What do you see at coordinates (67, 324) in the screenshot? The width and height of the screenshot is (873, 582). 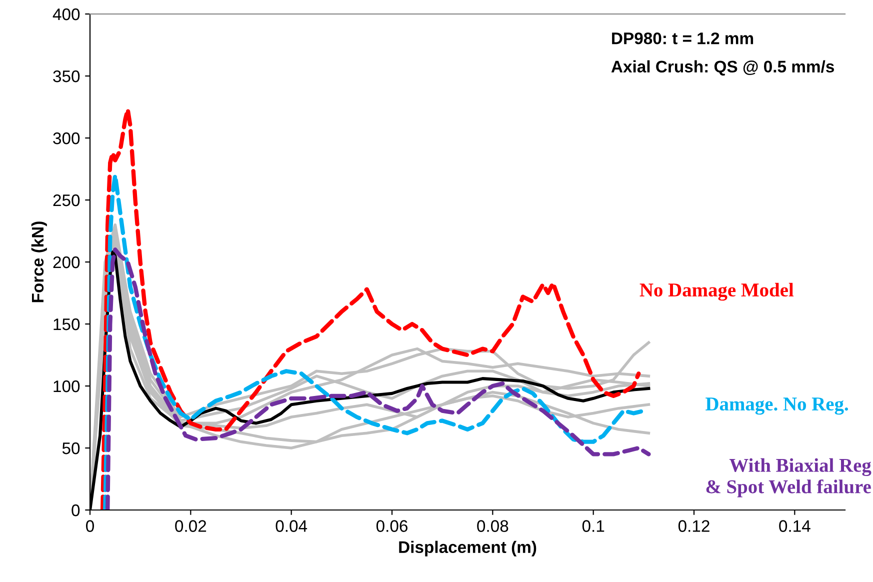 I see `y-tick-label: 150` at bounding box center [67, 324].